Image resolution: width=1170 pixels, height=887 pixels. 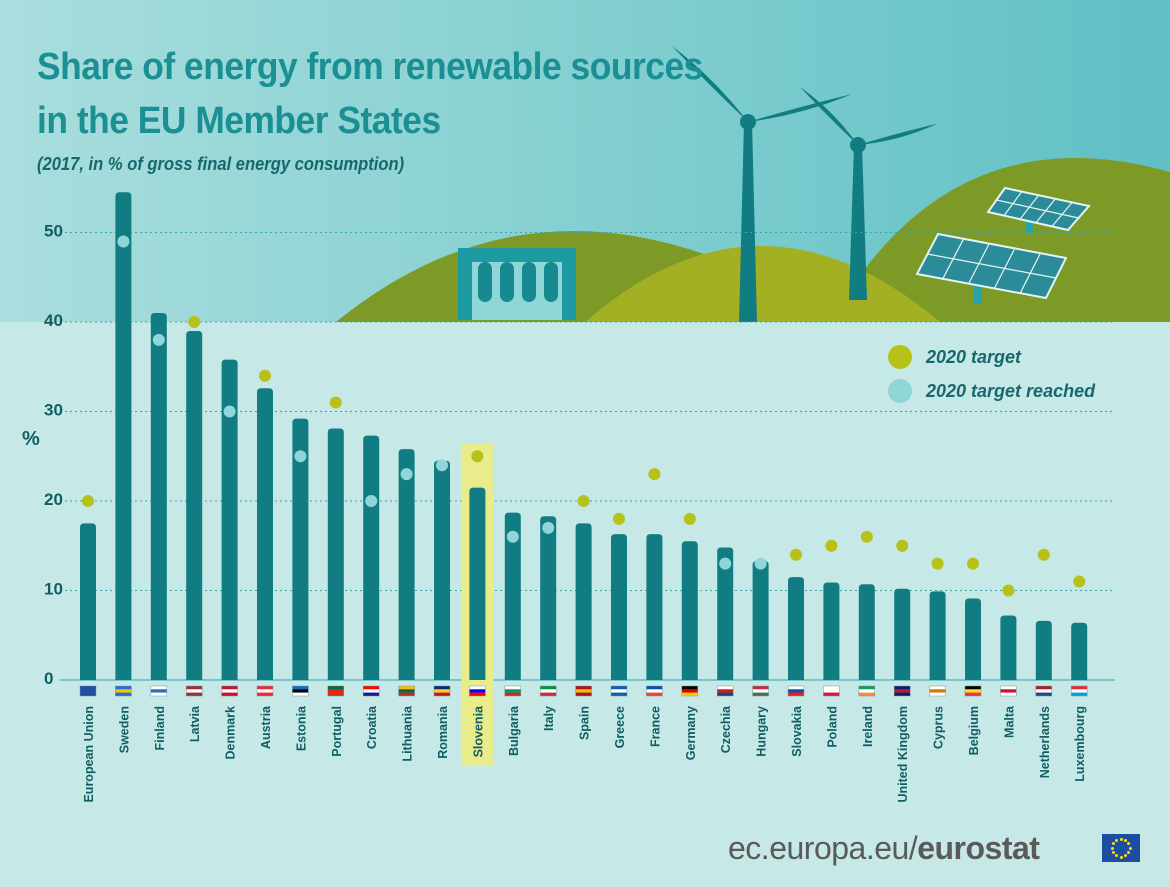 What do you see at coordinates (900, 357) in the screenshot?
I see `legend-target-dot` at bounding box center [900, 357].